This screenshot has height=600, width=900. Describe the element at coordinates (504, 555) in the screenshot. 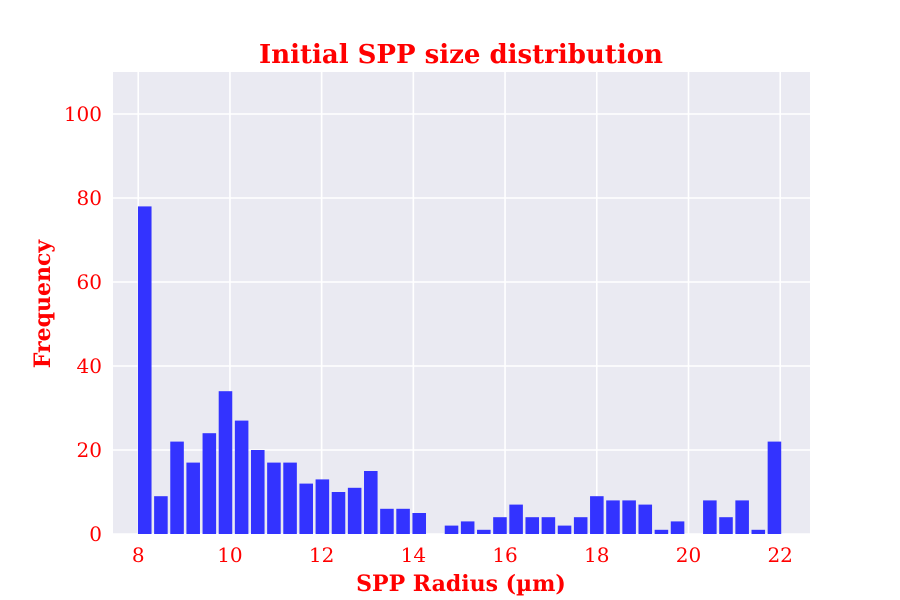

I see `x-tick-label: 16` at that location.